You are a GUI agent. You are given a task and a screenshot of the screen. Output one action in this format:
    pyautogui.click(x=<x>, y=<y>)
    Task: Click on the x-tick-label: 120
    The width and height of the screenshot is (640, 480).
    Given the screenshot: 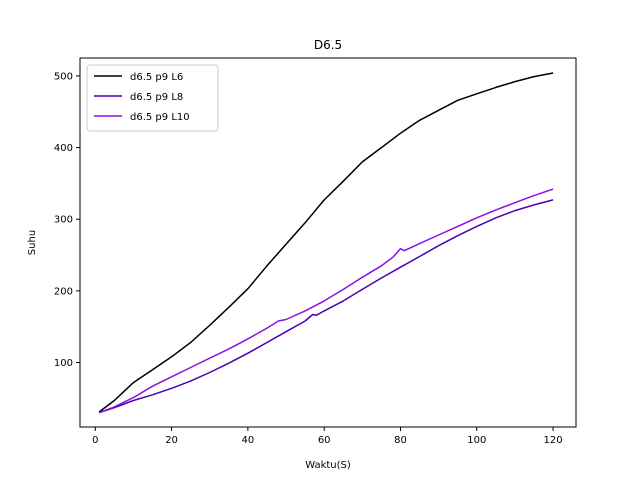 What is the action you would take?
    pyautogui.click(x=553, y=440)
    